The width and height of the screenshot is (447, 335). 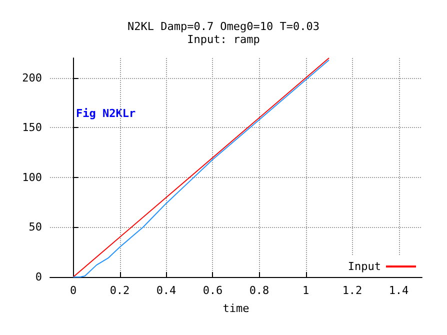 I want to click on x-tick-label: 1, so click(x=306, y=290).